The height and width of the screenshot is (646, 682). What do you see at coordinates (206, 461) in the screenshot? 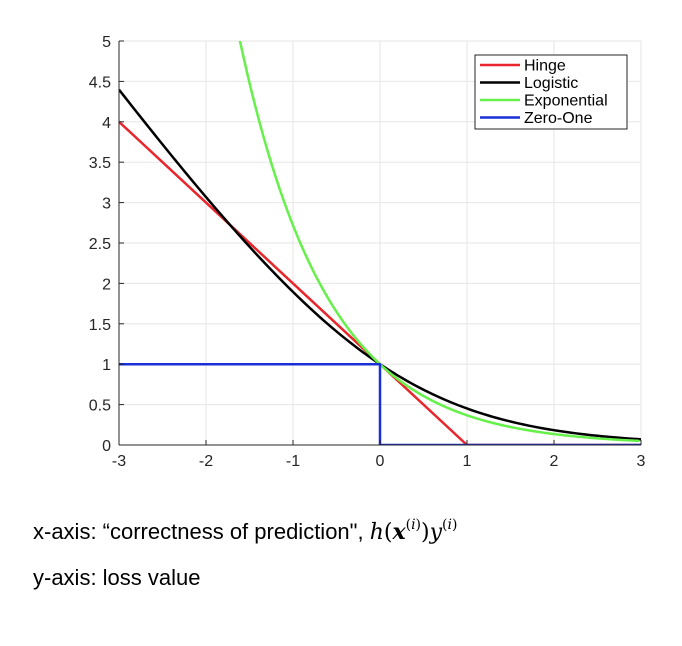
I see `x-tick-label: -2` at bounding box center [206, 461].